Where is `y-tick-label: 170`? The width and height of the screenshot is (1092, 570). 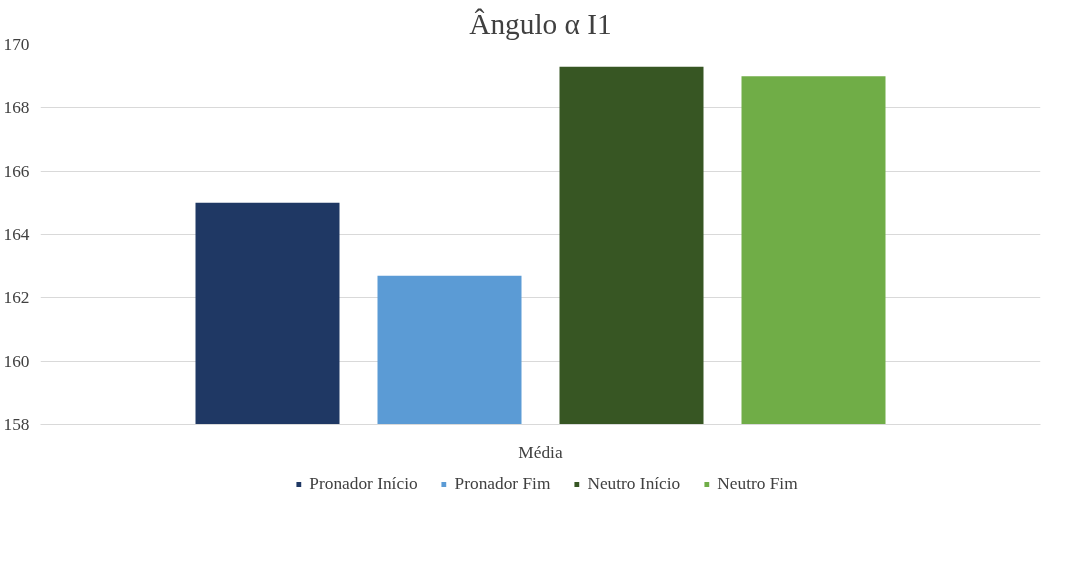 y-tick-label: 170 is located at coordinates (16, 44).